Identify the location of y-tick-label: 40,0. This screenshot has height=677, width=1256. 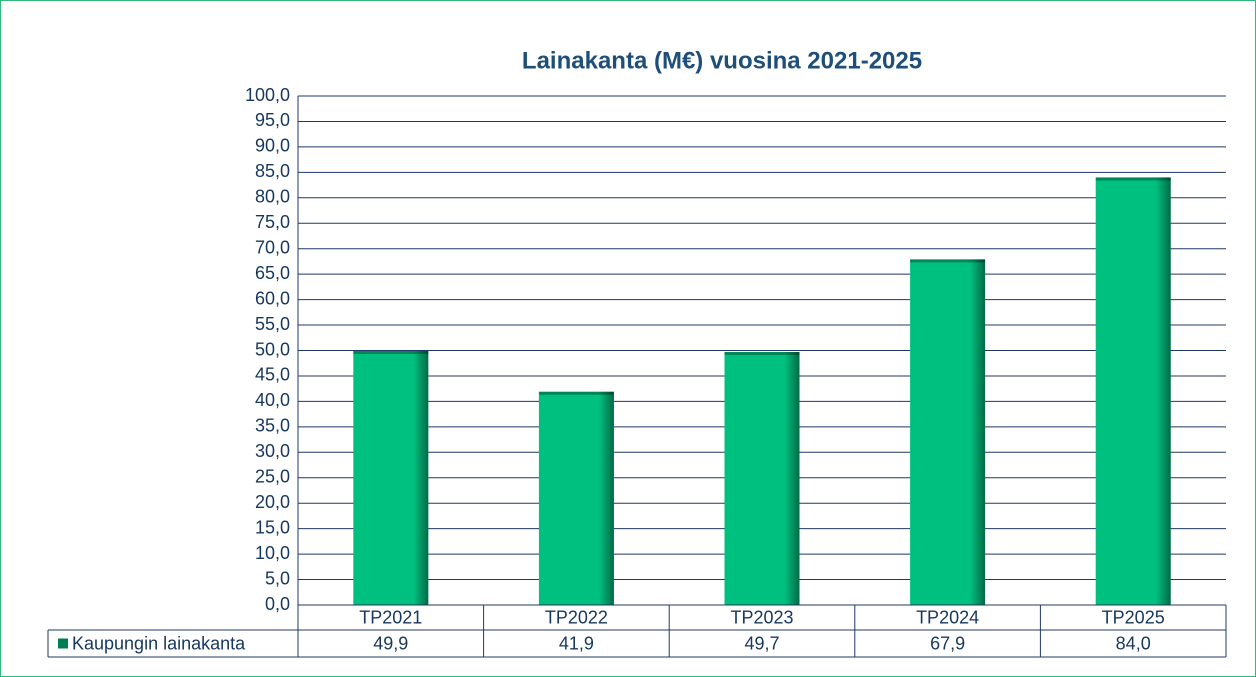
(272, 400).